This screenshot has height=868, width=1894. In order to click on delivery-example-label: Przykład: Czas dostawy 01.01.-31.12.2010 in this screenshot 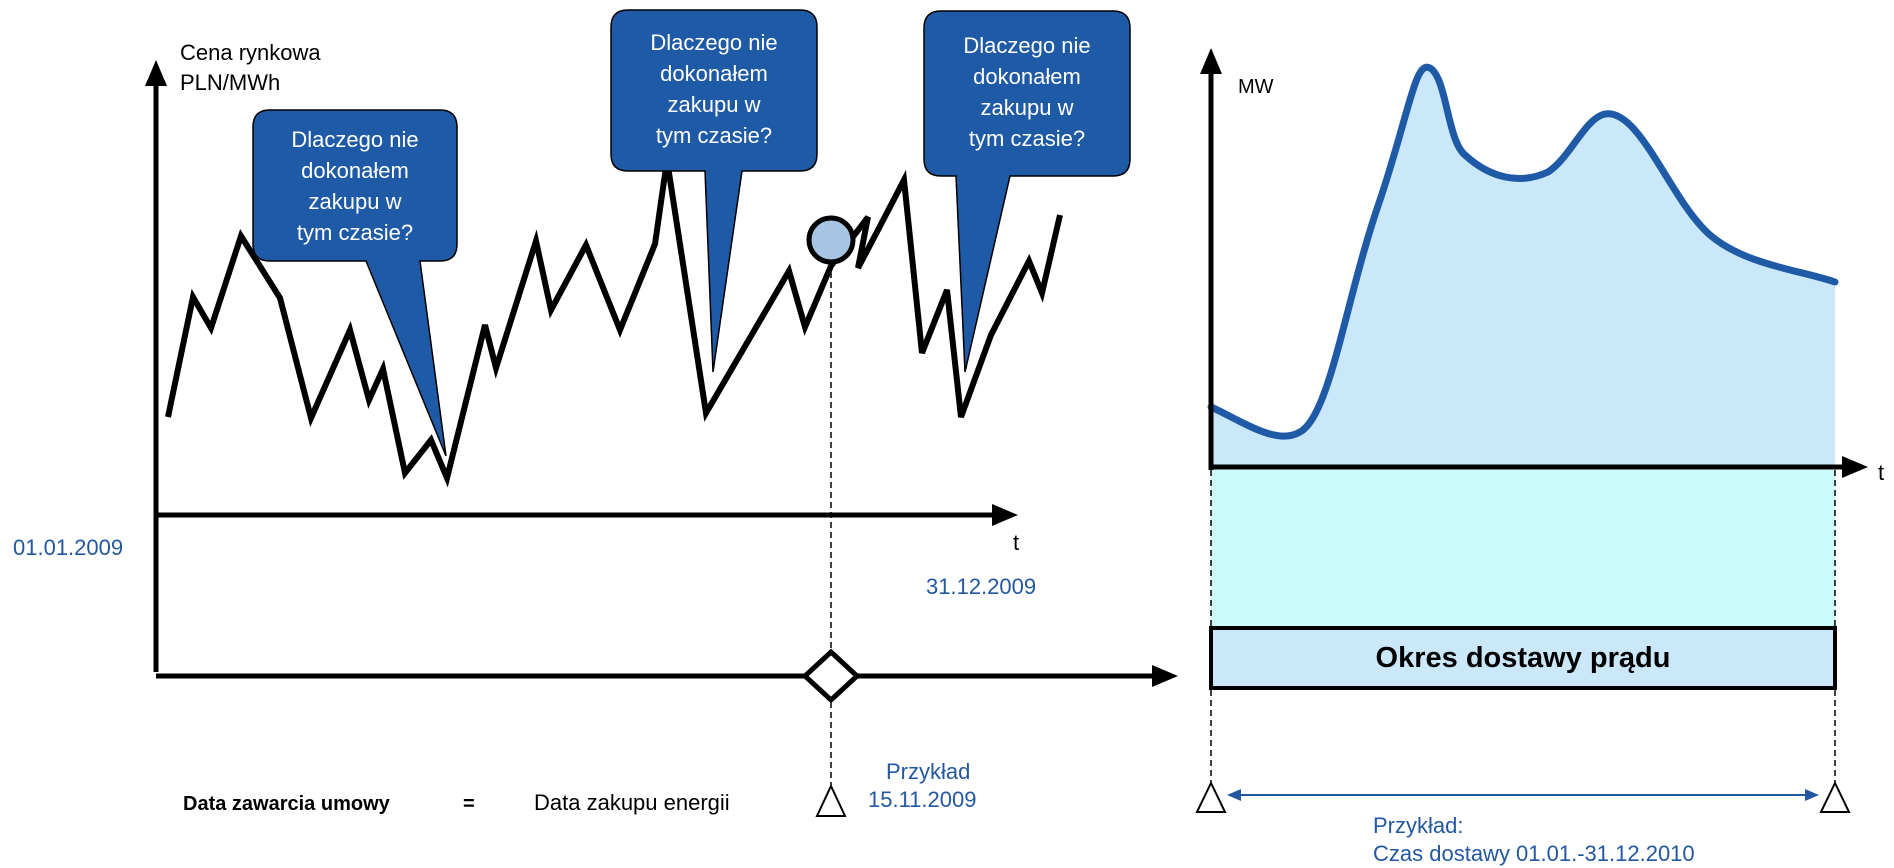, I will do `click(1534, 840)`.